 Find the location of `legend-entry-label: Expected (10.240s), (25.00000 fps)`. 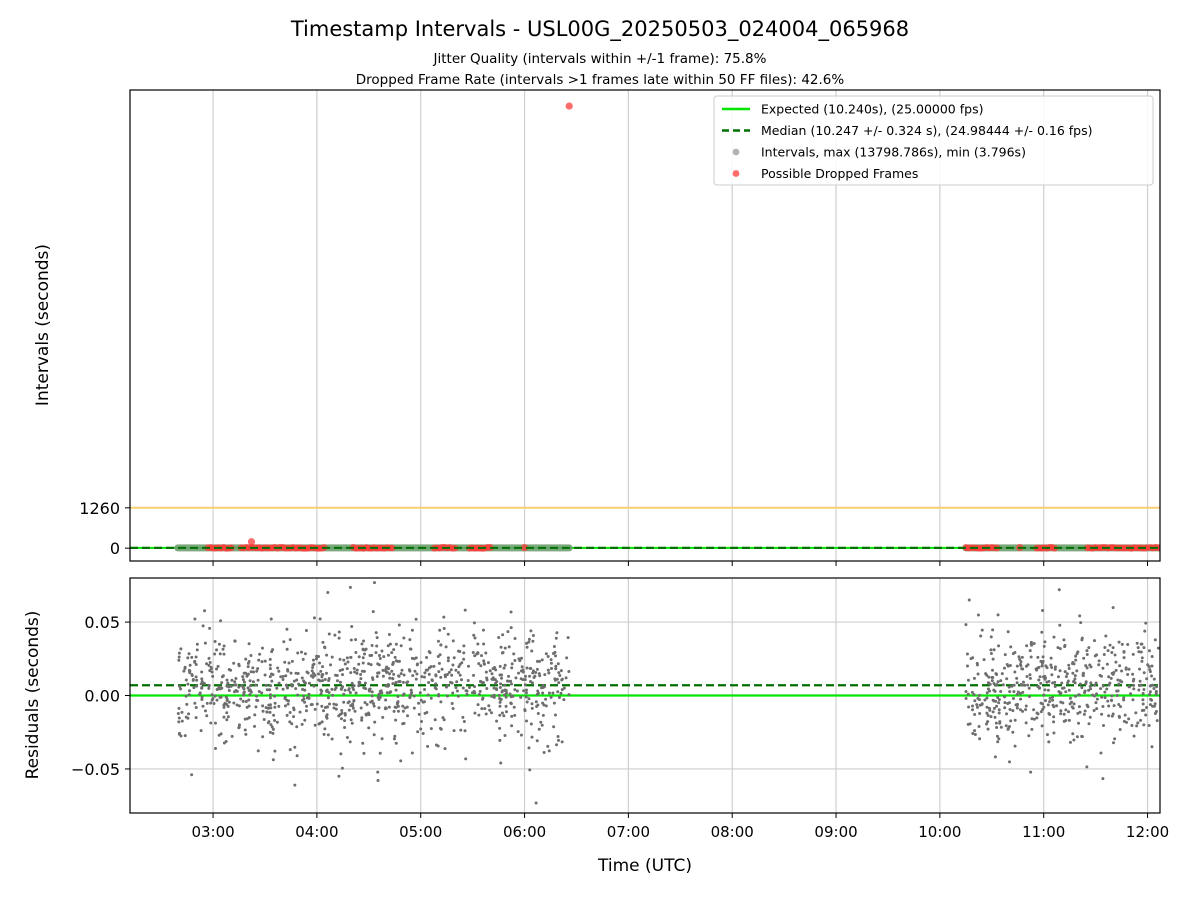

legend-entry-label: Expected (10.240s), (25.00000 fps) is located at coordinates (872, 109).